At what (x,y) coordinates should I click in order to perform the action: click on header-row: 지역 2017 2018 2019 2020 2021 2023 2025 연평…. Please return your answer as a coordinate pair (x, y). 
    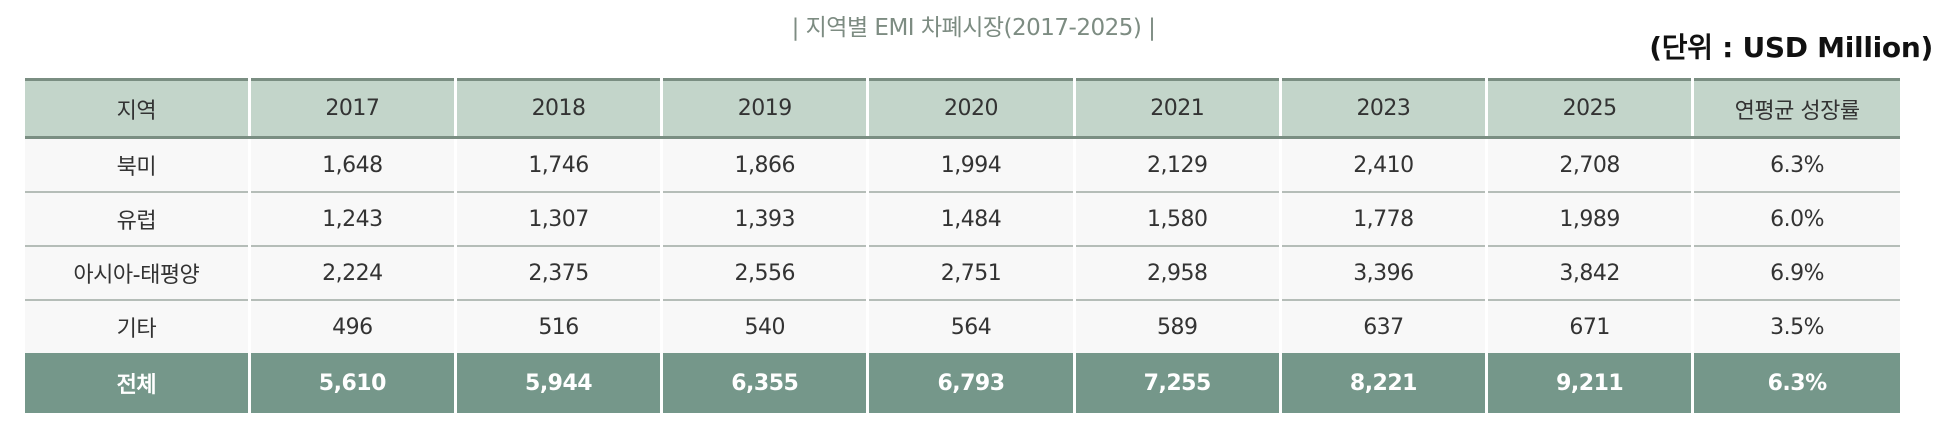
    Looking at the image, I should click on (962, 108).